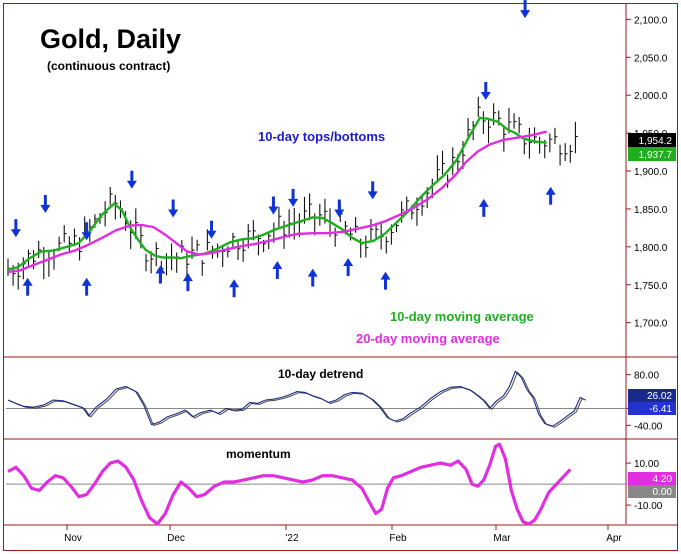 The height and width of the screenshot is (554, 681). What do you see at coordinates (398, 538) in the screenshot?
I see `x-tick-label: Feb` at bounding box center [398, 538].